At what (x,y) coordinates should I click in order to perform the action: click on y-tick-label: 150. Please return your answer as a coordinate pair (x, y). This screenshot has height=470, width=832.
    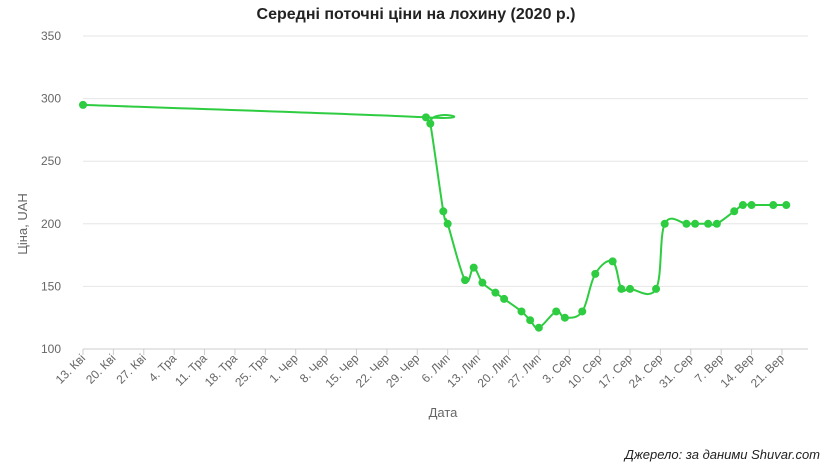
    Looking at the image, I should click on (51, 286).